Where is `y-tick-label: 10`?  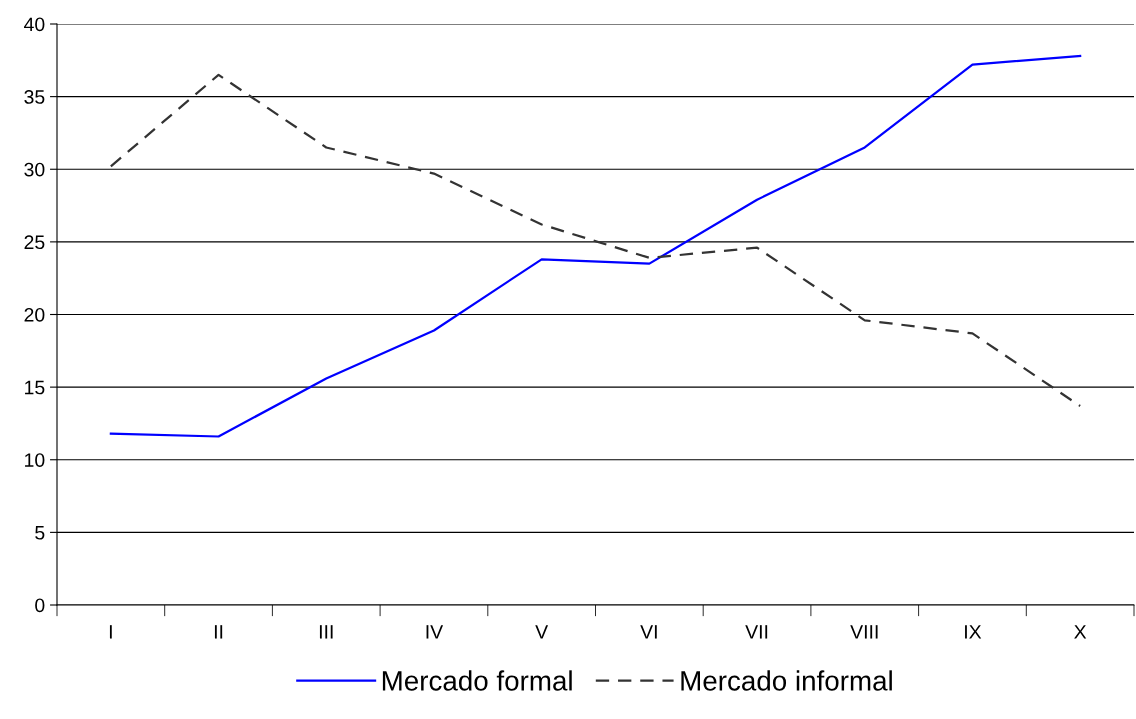 y-tick-label: 10 is located at coordinates (35, 460).